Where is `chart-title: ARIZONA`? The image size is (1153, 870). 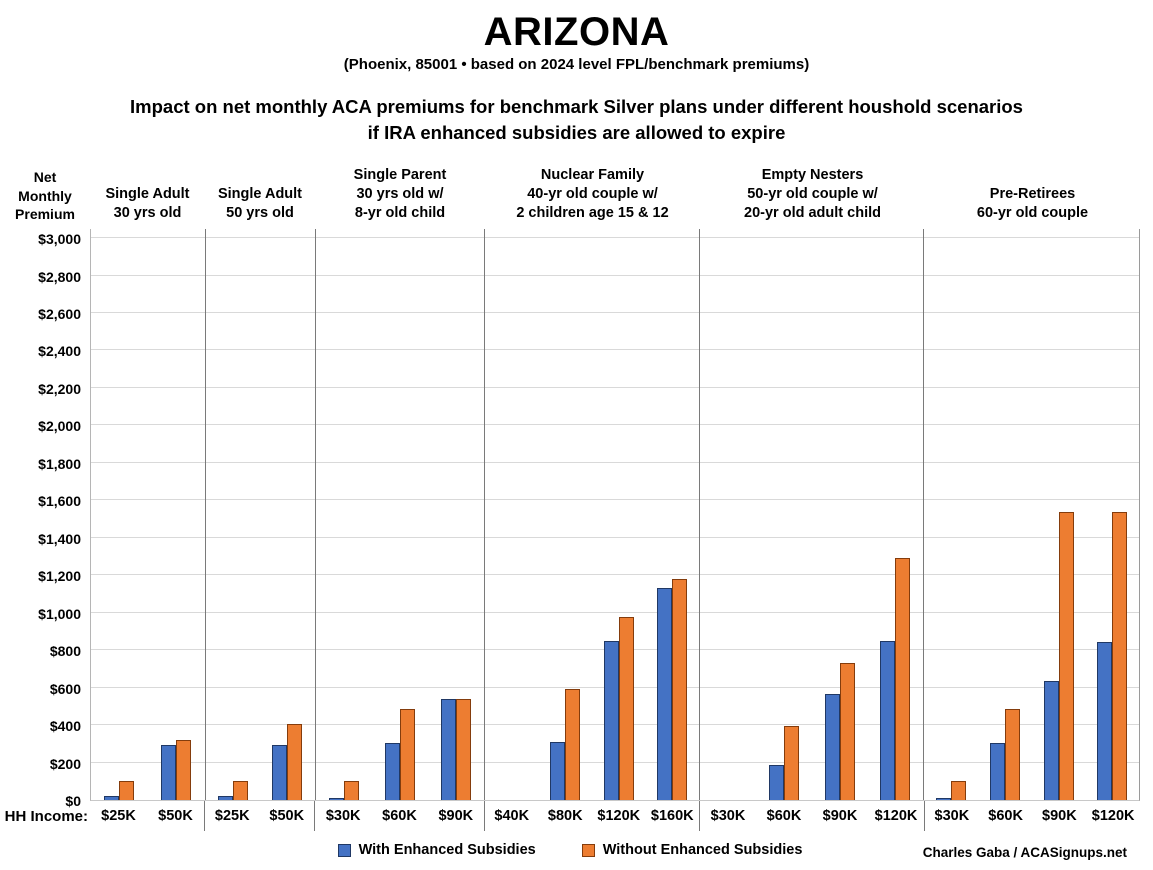
chart-title: ARIZONA is located at coordinates (576, 32).